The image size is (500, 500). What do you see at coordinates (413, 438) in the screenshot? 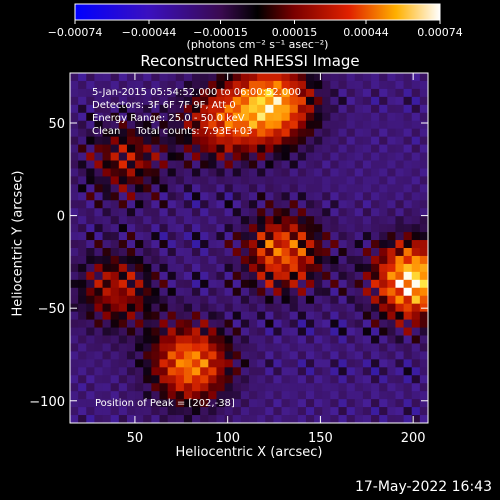
I see `x-tick-label: 200` at bounding box center [413, 438].